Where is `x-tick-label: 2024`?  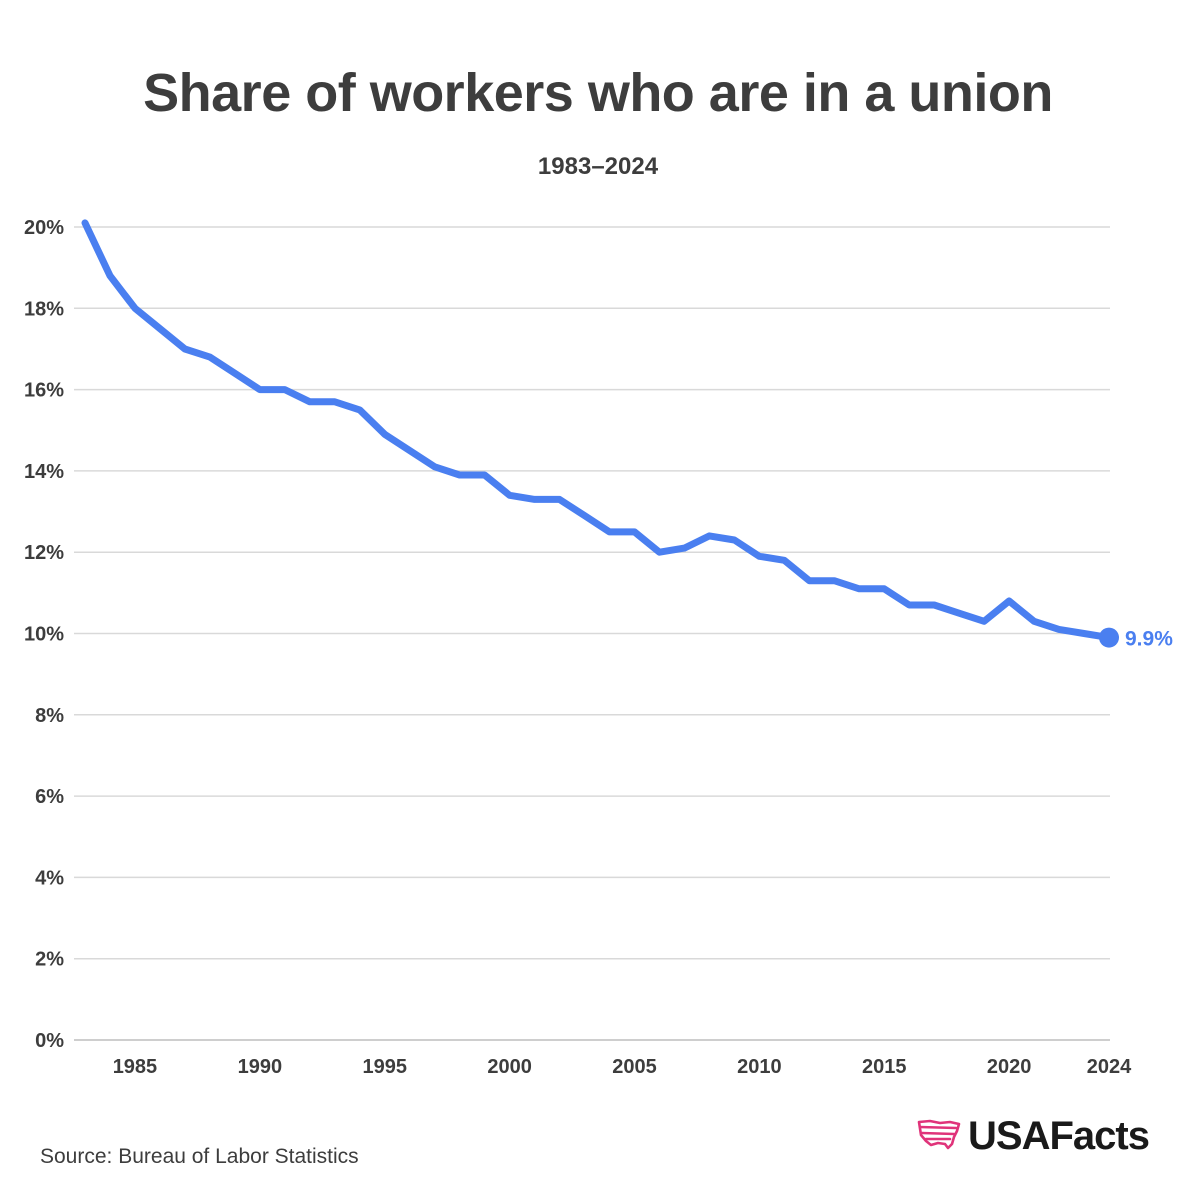
x-tick-label: 2024 is located at coordinates (1109, 1067).